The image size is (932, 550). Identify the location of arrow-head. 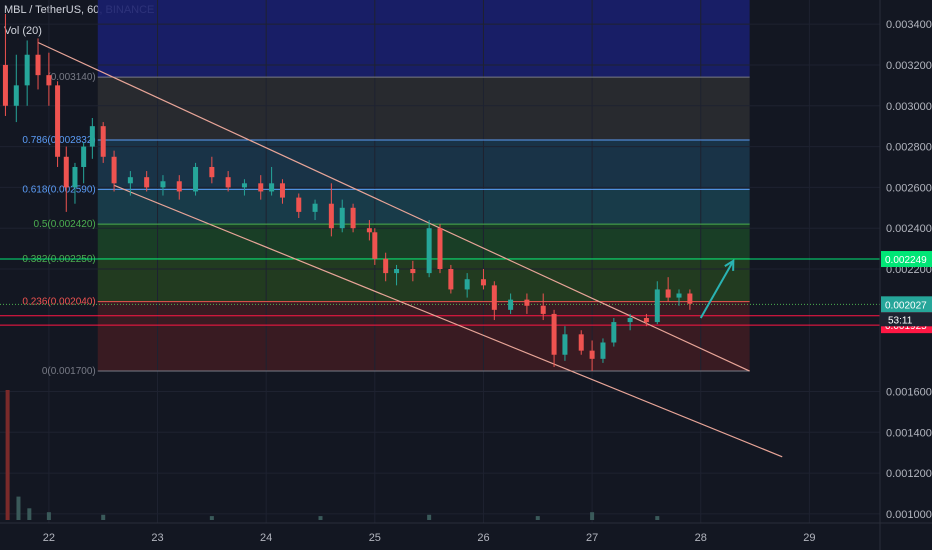
(729, 265).